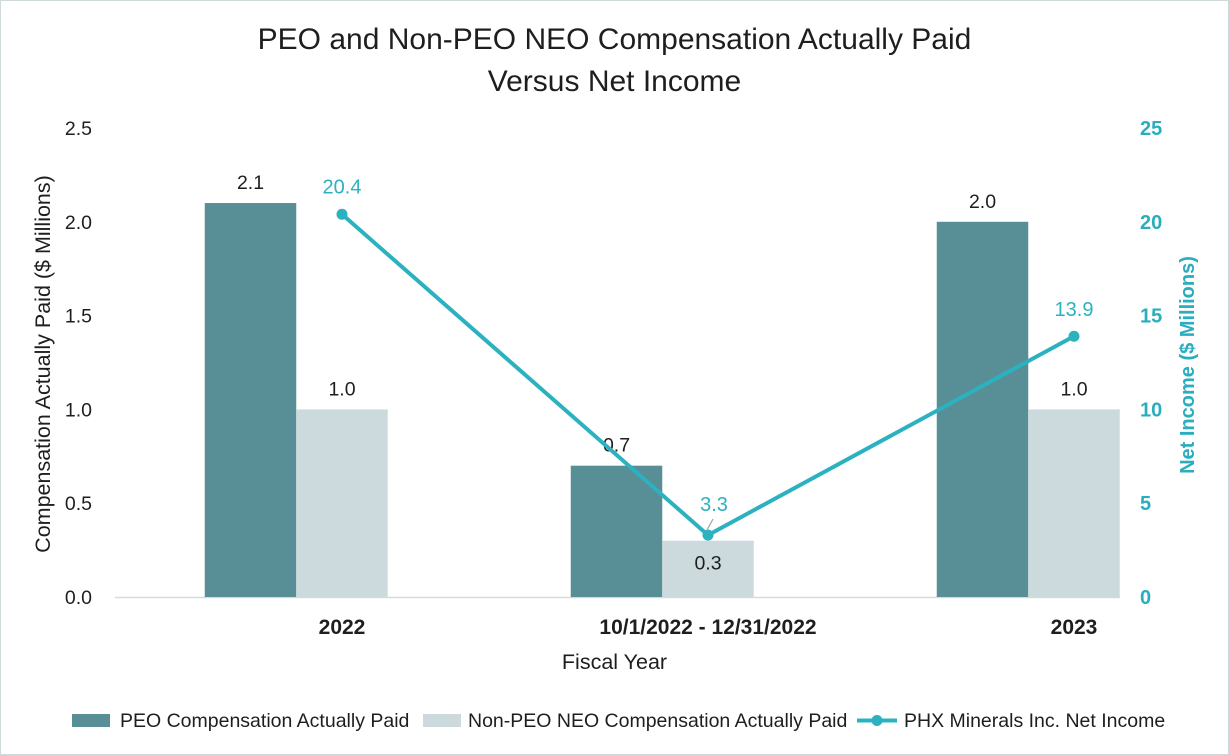  Describe the element at coordinates (1145, 598) in the screenshot. I see `y2-axis-tick-label: 0` at that location.